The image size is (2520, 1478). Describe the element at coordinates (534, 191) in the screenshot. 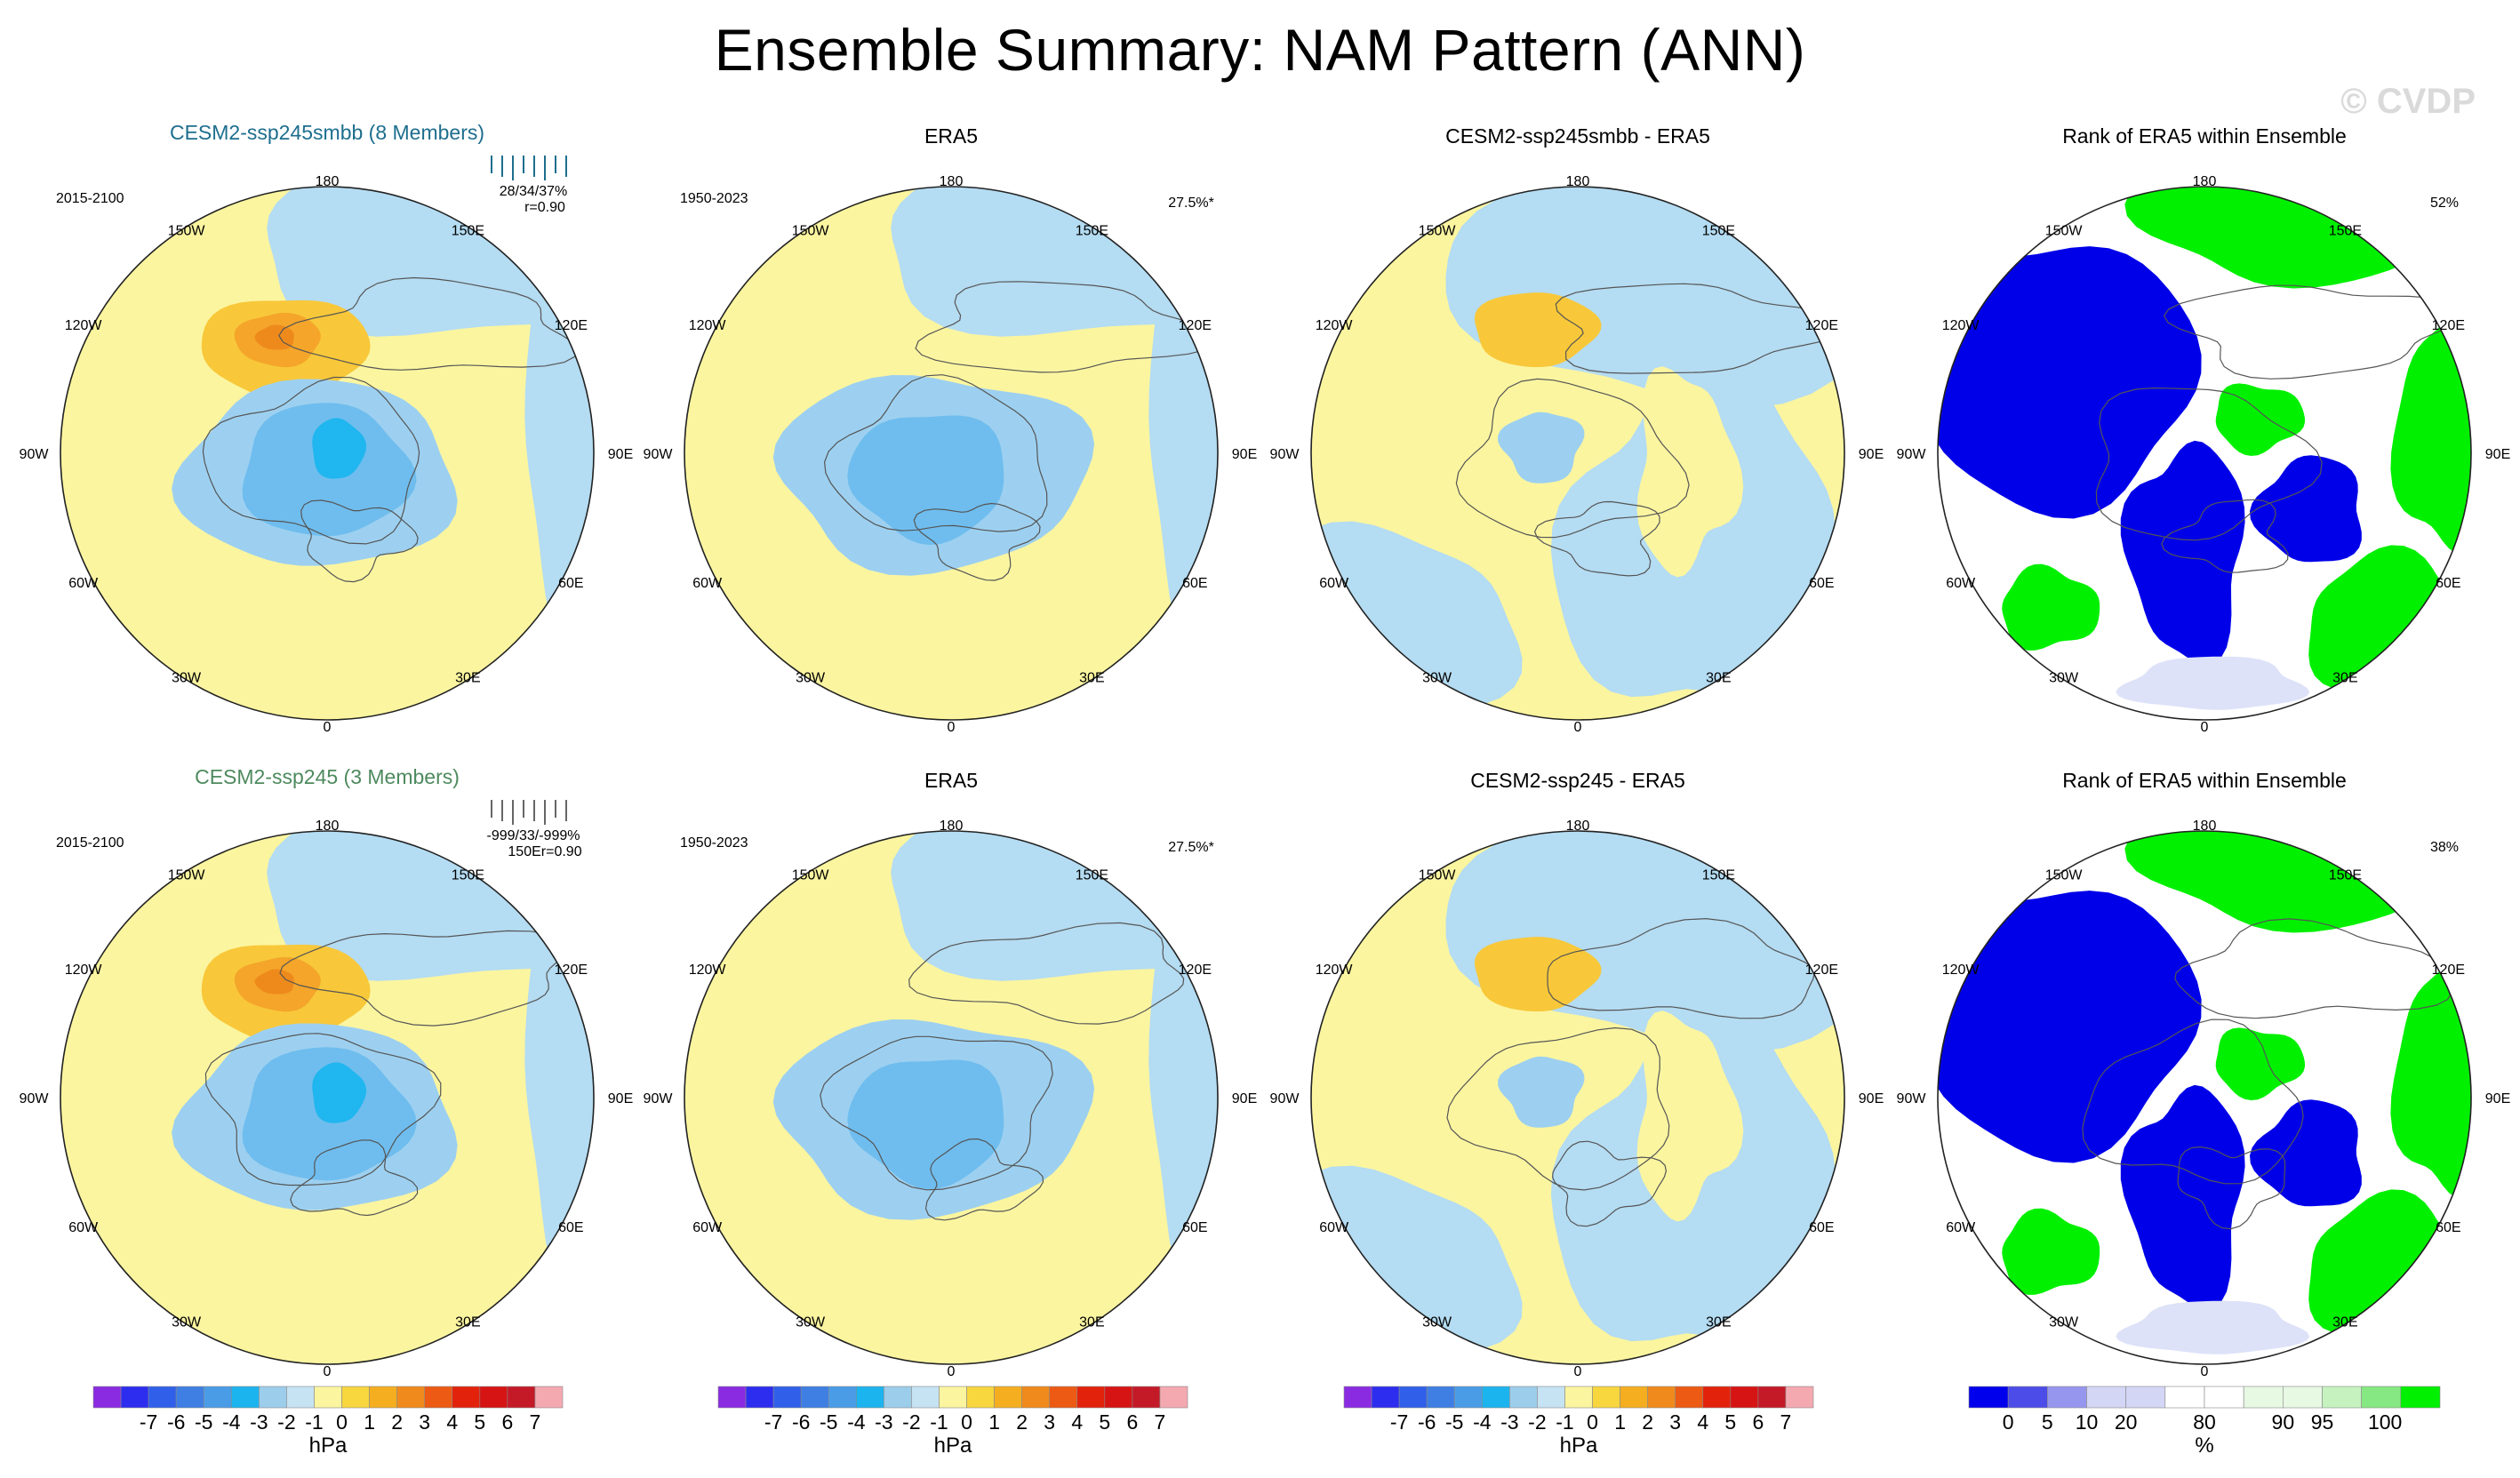

I see `stat-label: 28/34/37%` at that location.